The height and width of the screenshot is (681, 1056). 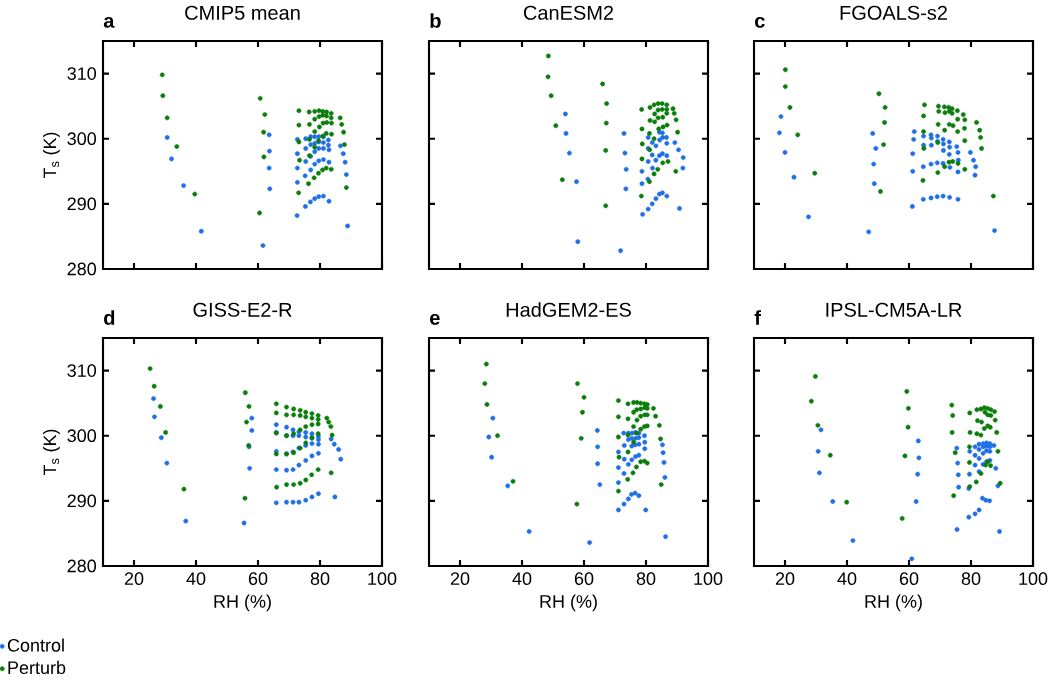 I want to click on text: a, so click(x=109, y=22).